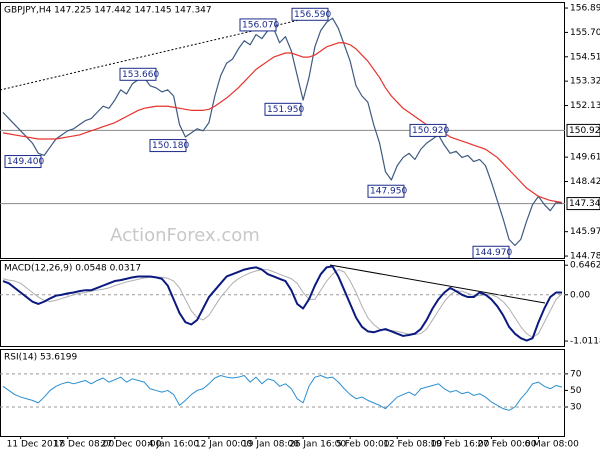  What do you see at coordinates (493, 253) in the screenshot?
I see `annotation: 144.970` at bounding box center [493, 253].